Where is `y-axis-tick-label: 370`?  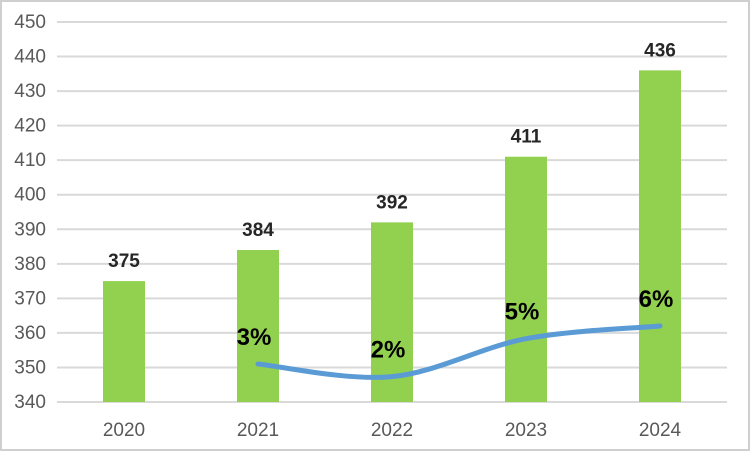
y-axis-tick-label: 370 is located at coordinates (30, 298).